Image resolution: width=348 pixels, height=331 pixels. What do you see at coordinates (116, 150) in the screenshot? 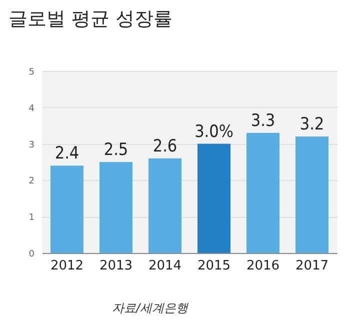
I see `data-label: 2.5` at bounding box center [116, 150].